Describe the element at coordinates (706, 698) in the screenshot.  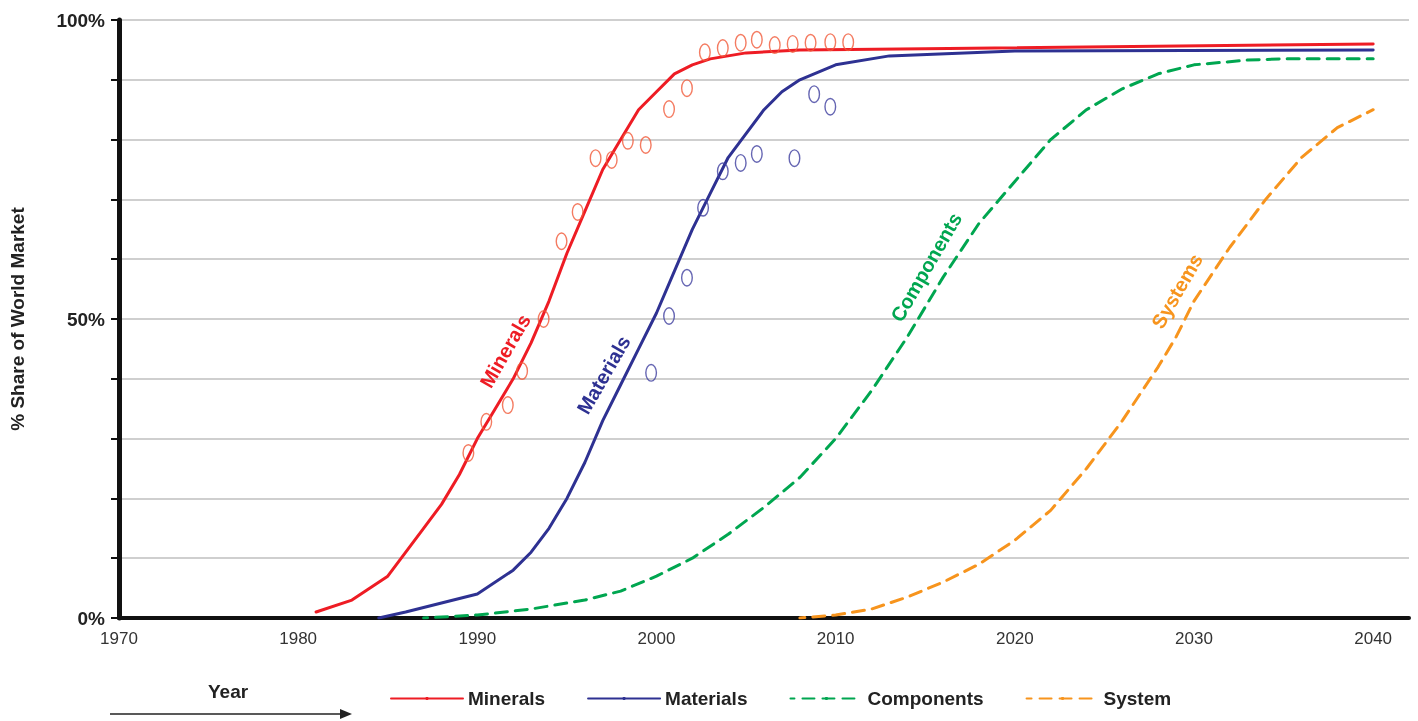
I see `legend-label: Materials` at that location.